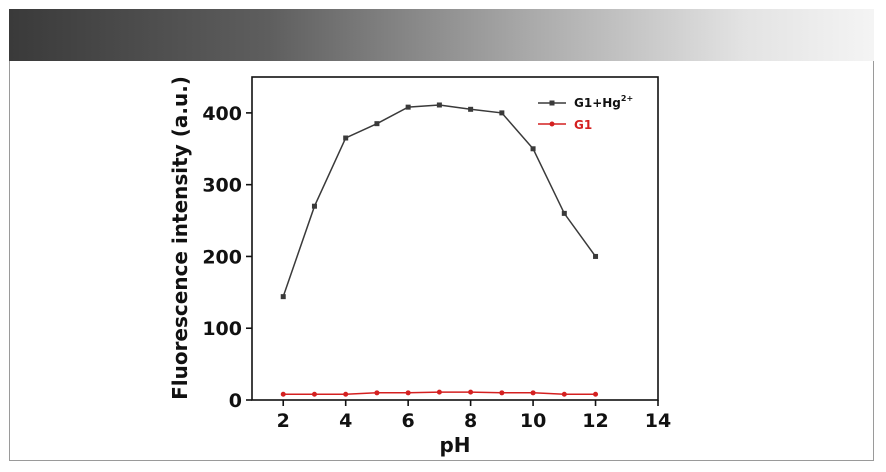  Describe the element at coordinates (470, 421) in the screenshot. I see `x-tick-label: 8` at that location.